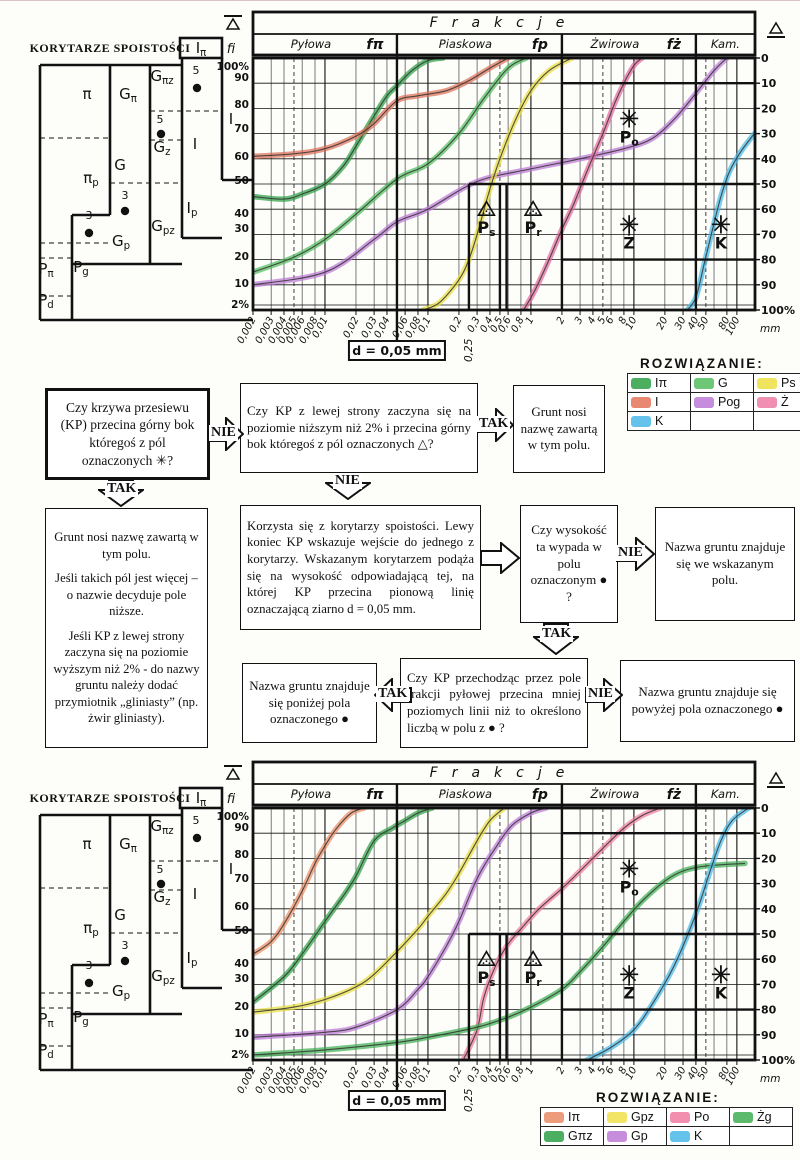 Image resolution: width=800 pixels, height=1160 pixels. Describe the element at coordinates (121, 242) in the screenshot. I see `svg-text: Gp` at that location.